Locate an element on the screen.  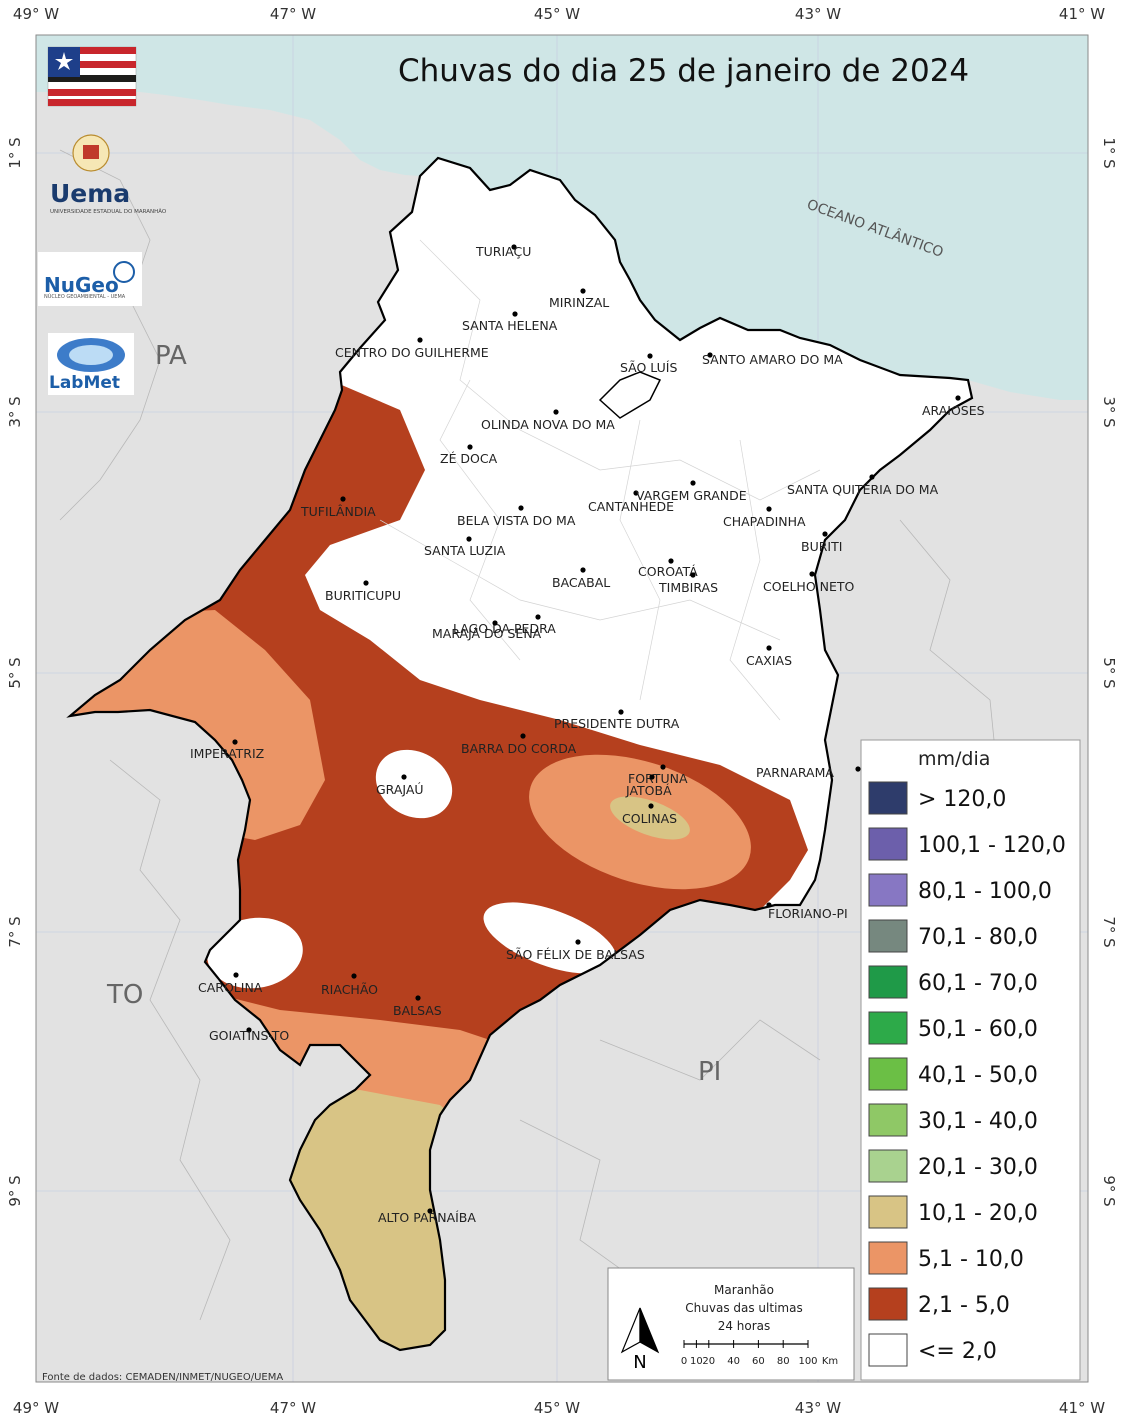
city-label: BURITICUPU is located at coordinates (363, 595).